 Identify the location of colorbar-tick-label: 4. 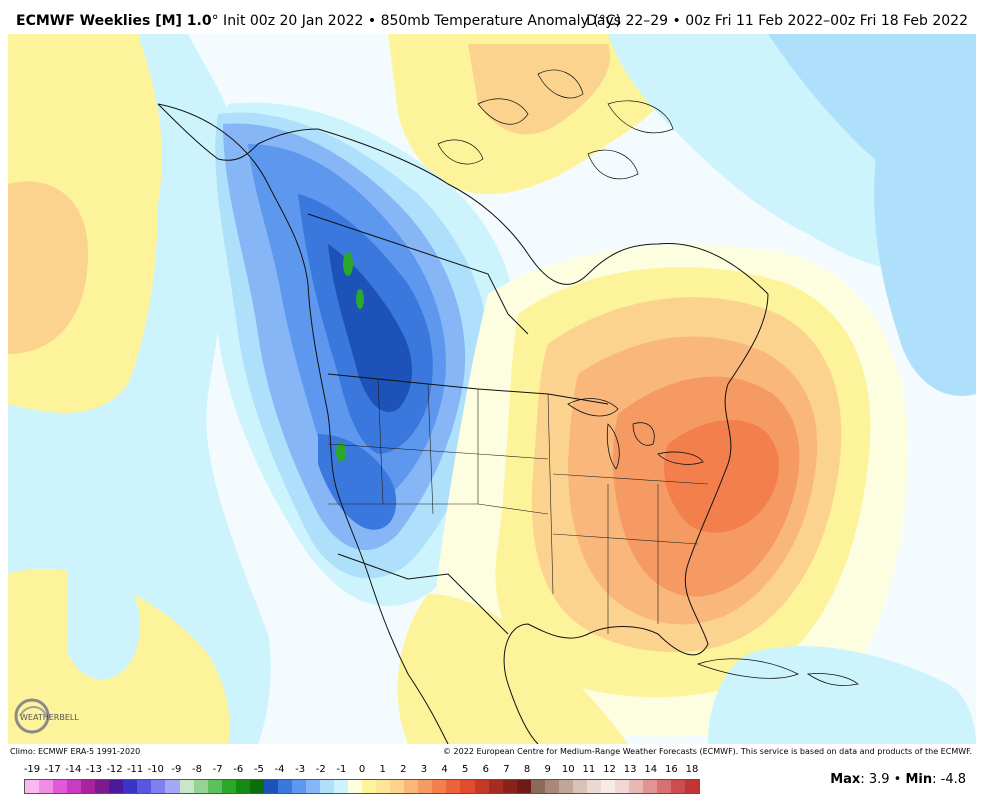
(444, 769).